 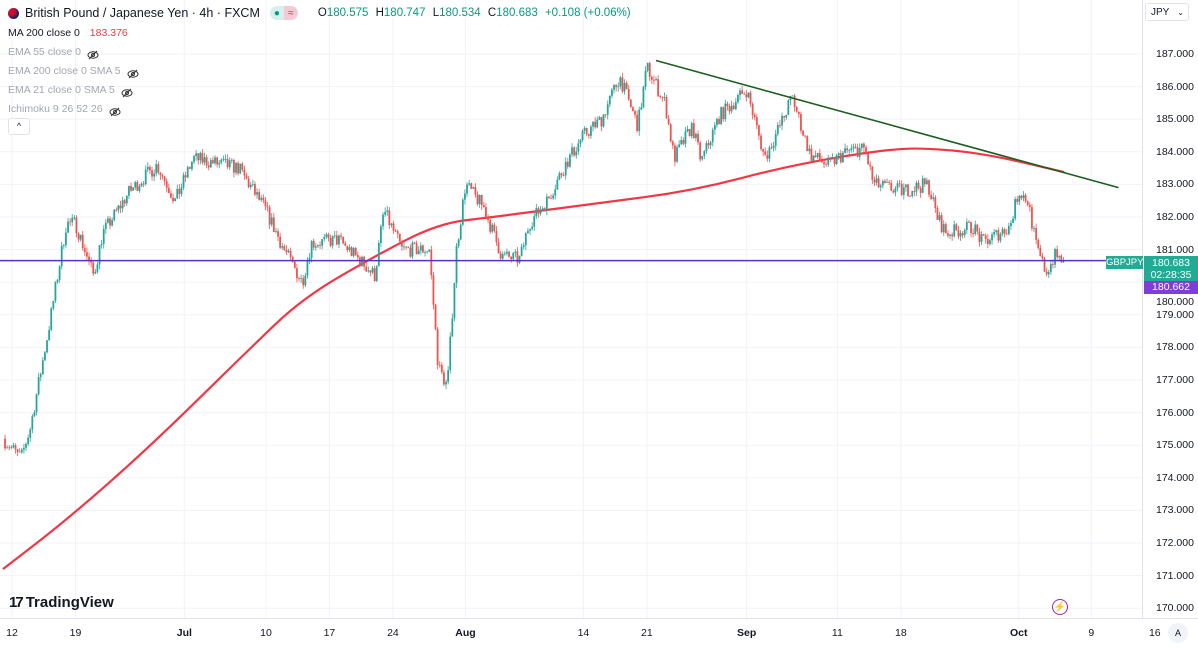 What do you see at coordinates (1175, 543) in the screenshot?
I see `price-tick-label: 172.000` at bounding box center [1175, 543].